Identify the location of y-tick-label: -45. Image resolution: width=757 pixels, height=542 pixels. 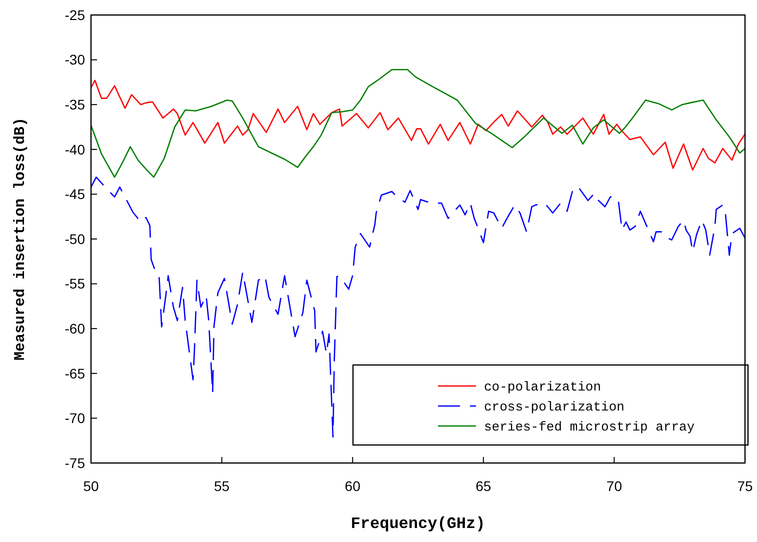
(75, 194).